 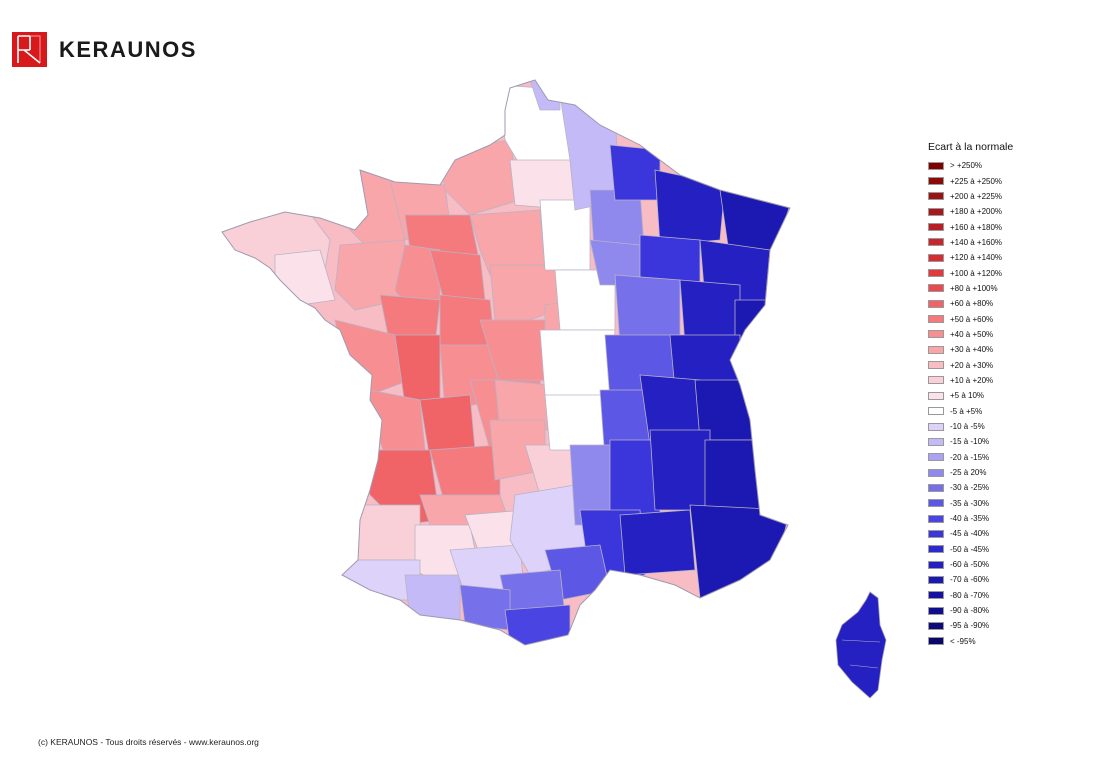 I want to click on legend-item: > +250%, so click(x=970, y=165).